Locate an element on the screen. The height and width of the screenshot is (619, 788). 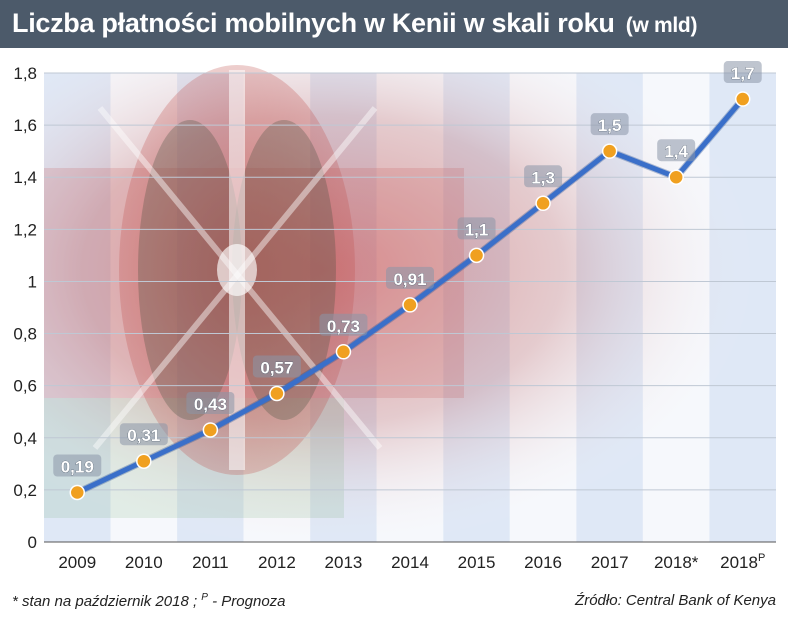
data-label: 0,73 is located at coordinates (343, 326).